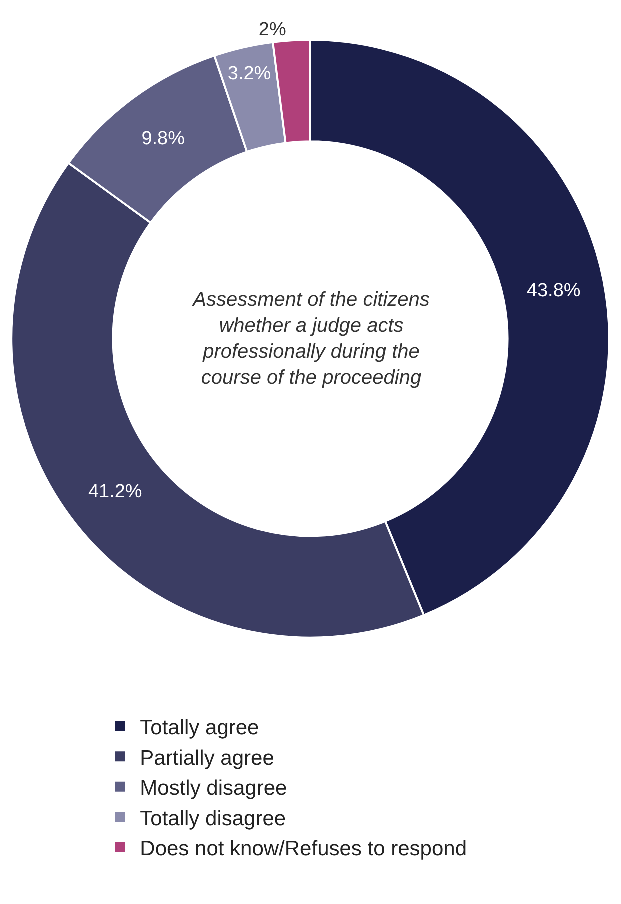  What do you see at coordinates (164, 139) in the screenshot?
I see `data-label: 9.8%` at bounding box center [164, 139].